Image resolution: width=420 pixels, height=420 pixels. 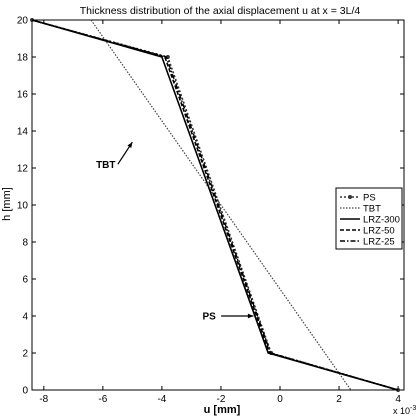 I want to click on y-tick-label: 20, so click(x=23, y=21).